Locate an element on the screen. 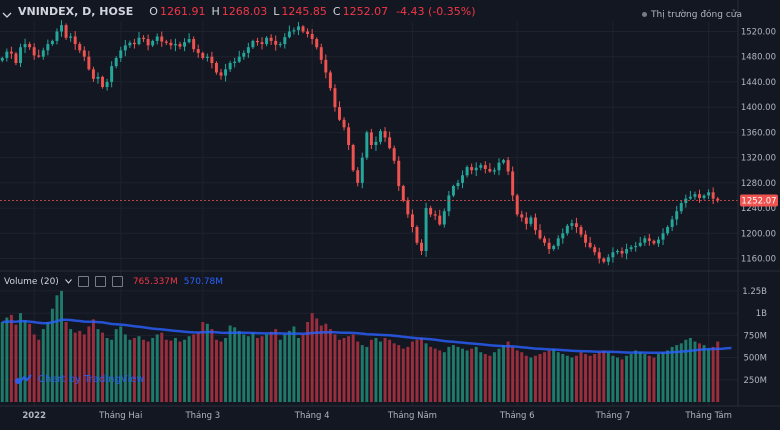  chevron-down-icon is located at coordinates (68, 281).